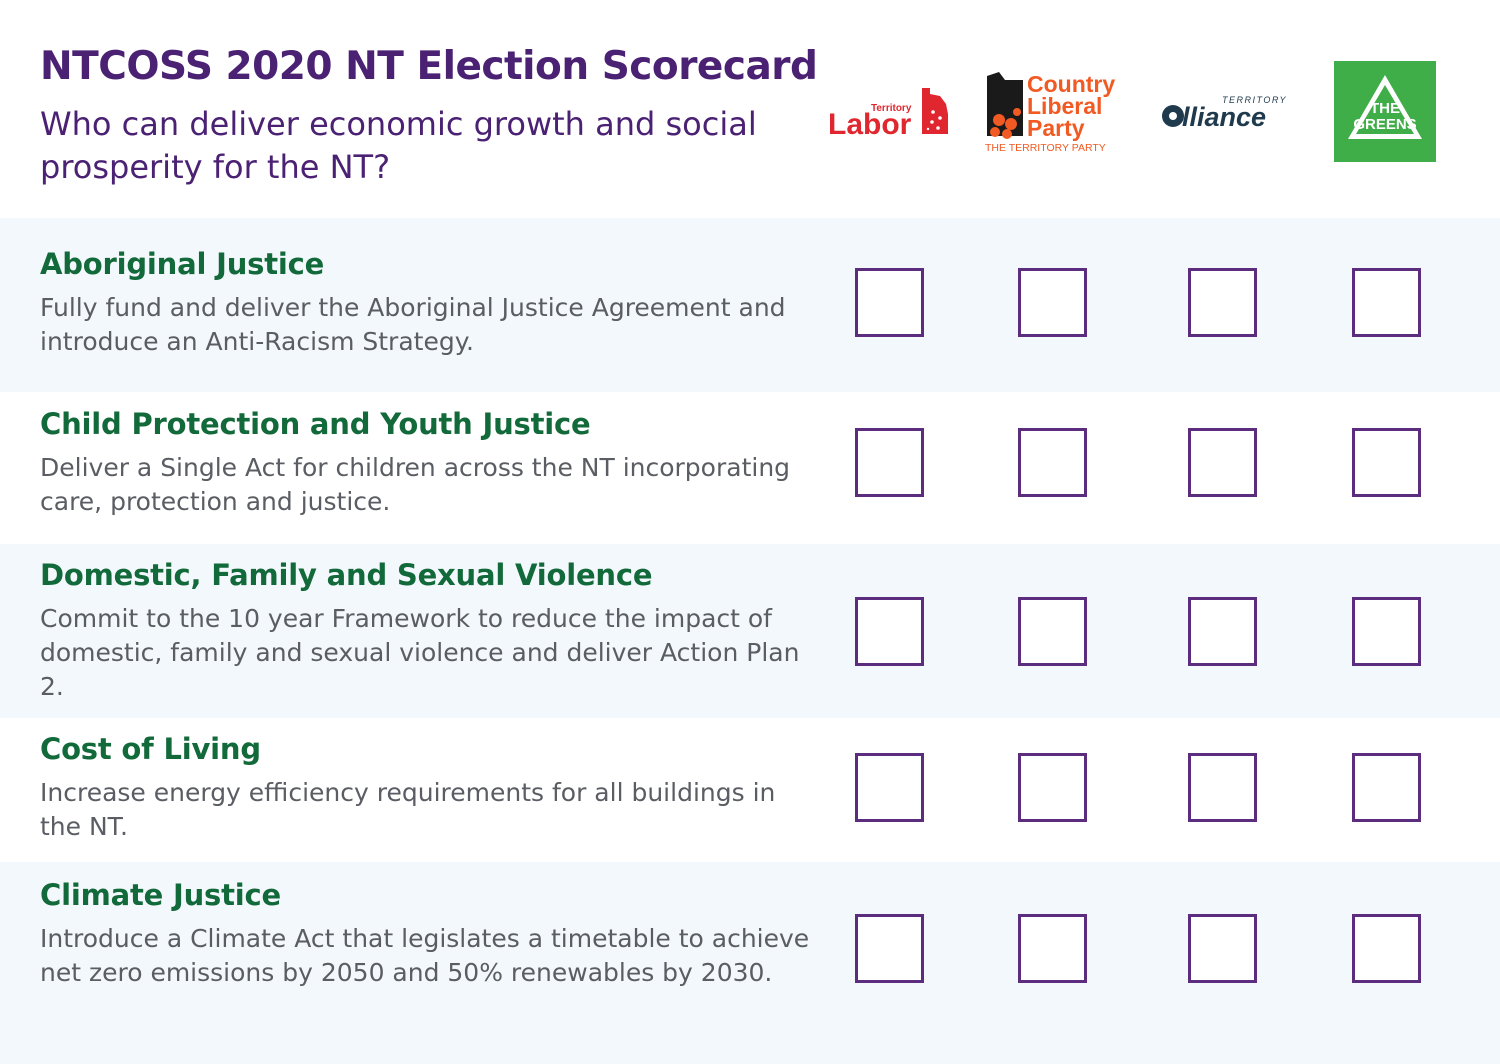 This screenshot has height=1064, width=1500. What do you see at coordinates (870, 123) in the screenshot?
I see `labor-logo-main-text: Labor` at bounding box center [870, 123].